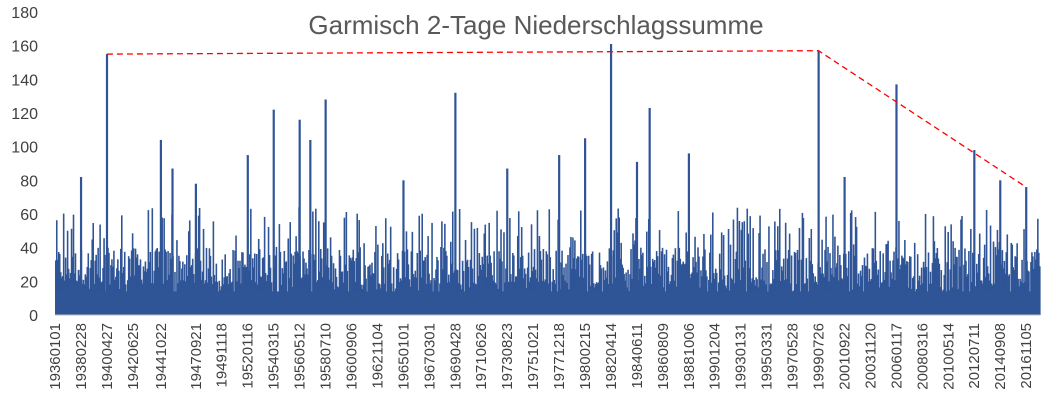 The image size is (1049, 420). Describe the element at coordinates (429, 356) in the screenshot. I see `x-tick-label: 19670301` at that location.